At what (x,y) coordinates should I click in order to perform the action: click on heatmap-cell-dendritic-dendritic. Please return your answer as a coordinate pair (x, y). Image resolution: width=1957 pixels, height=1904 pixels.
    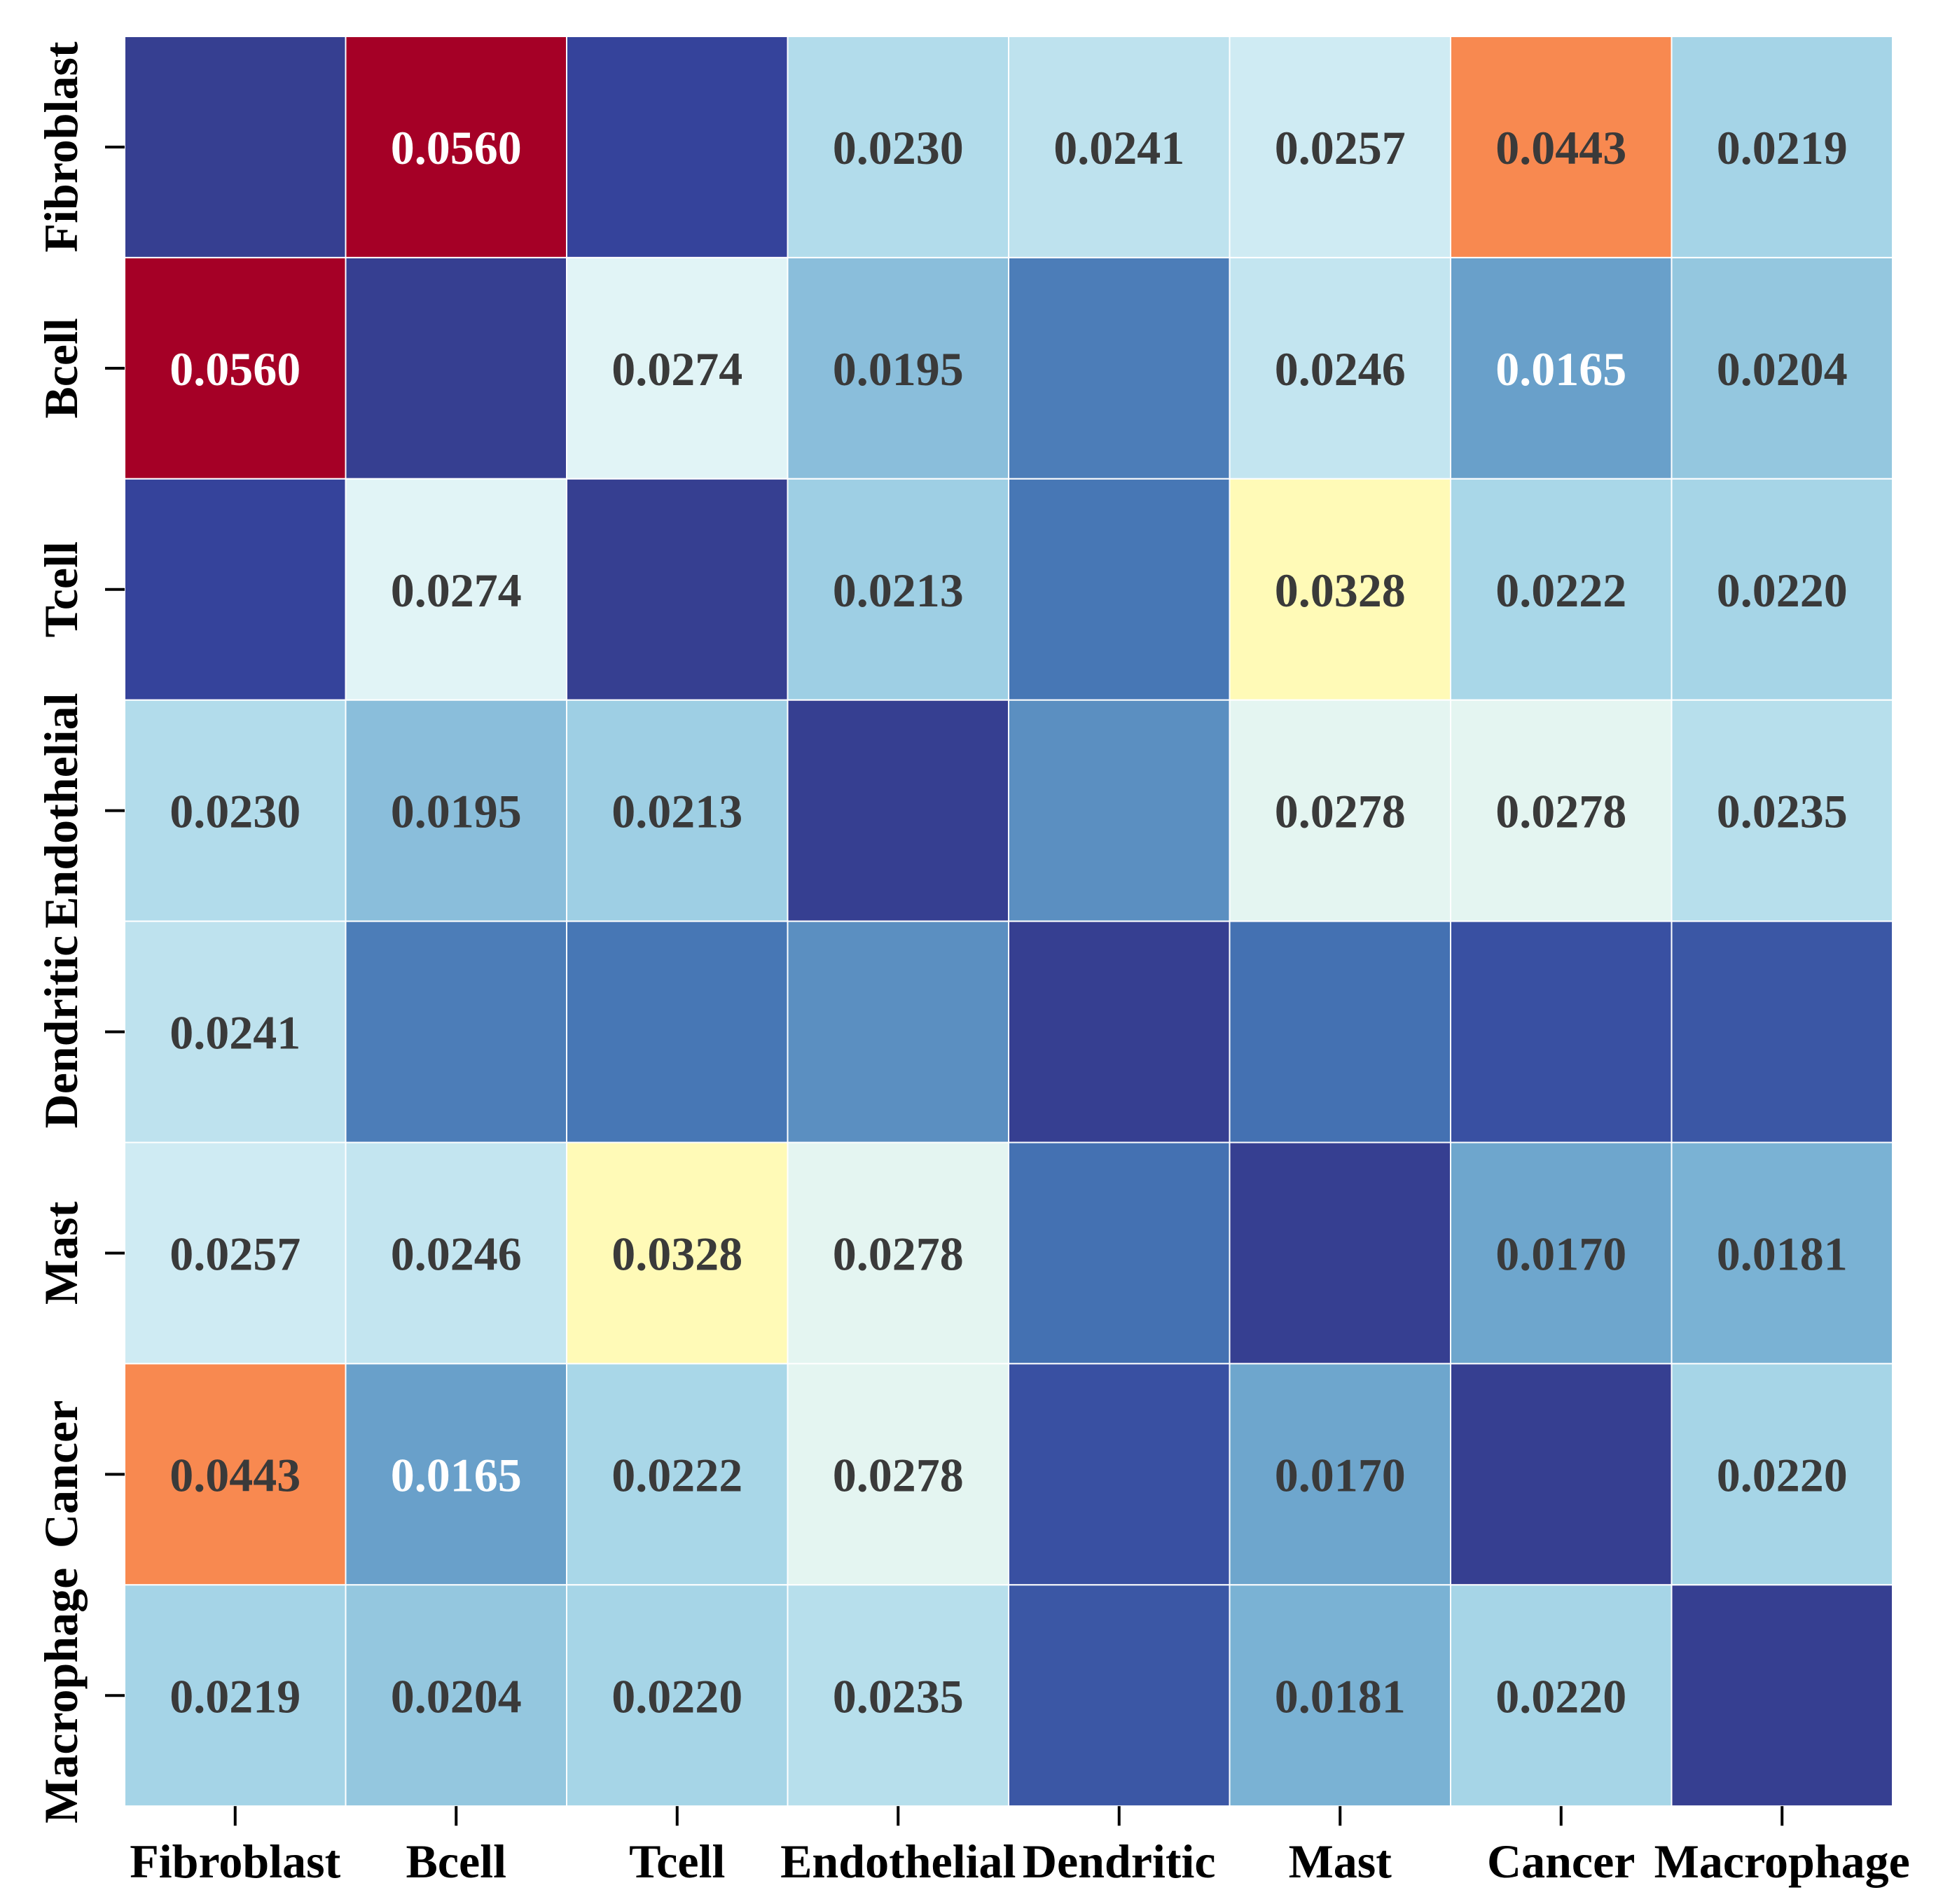
    Looking at the image, I should click on (1119, 1032).